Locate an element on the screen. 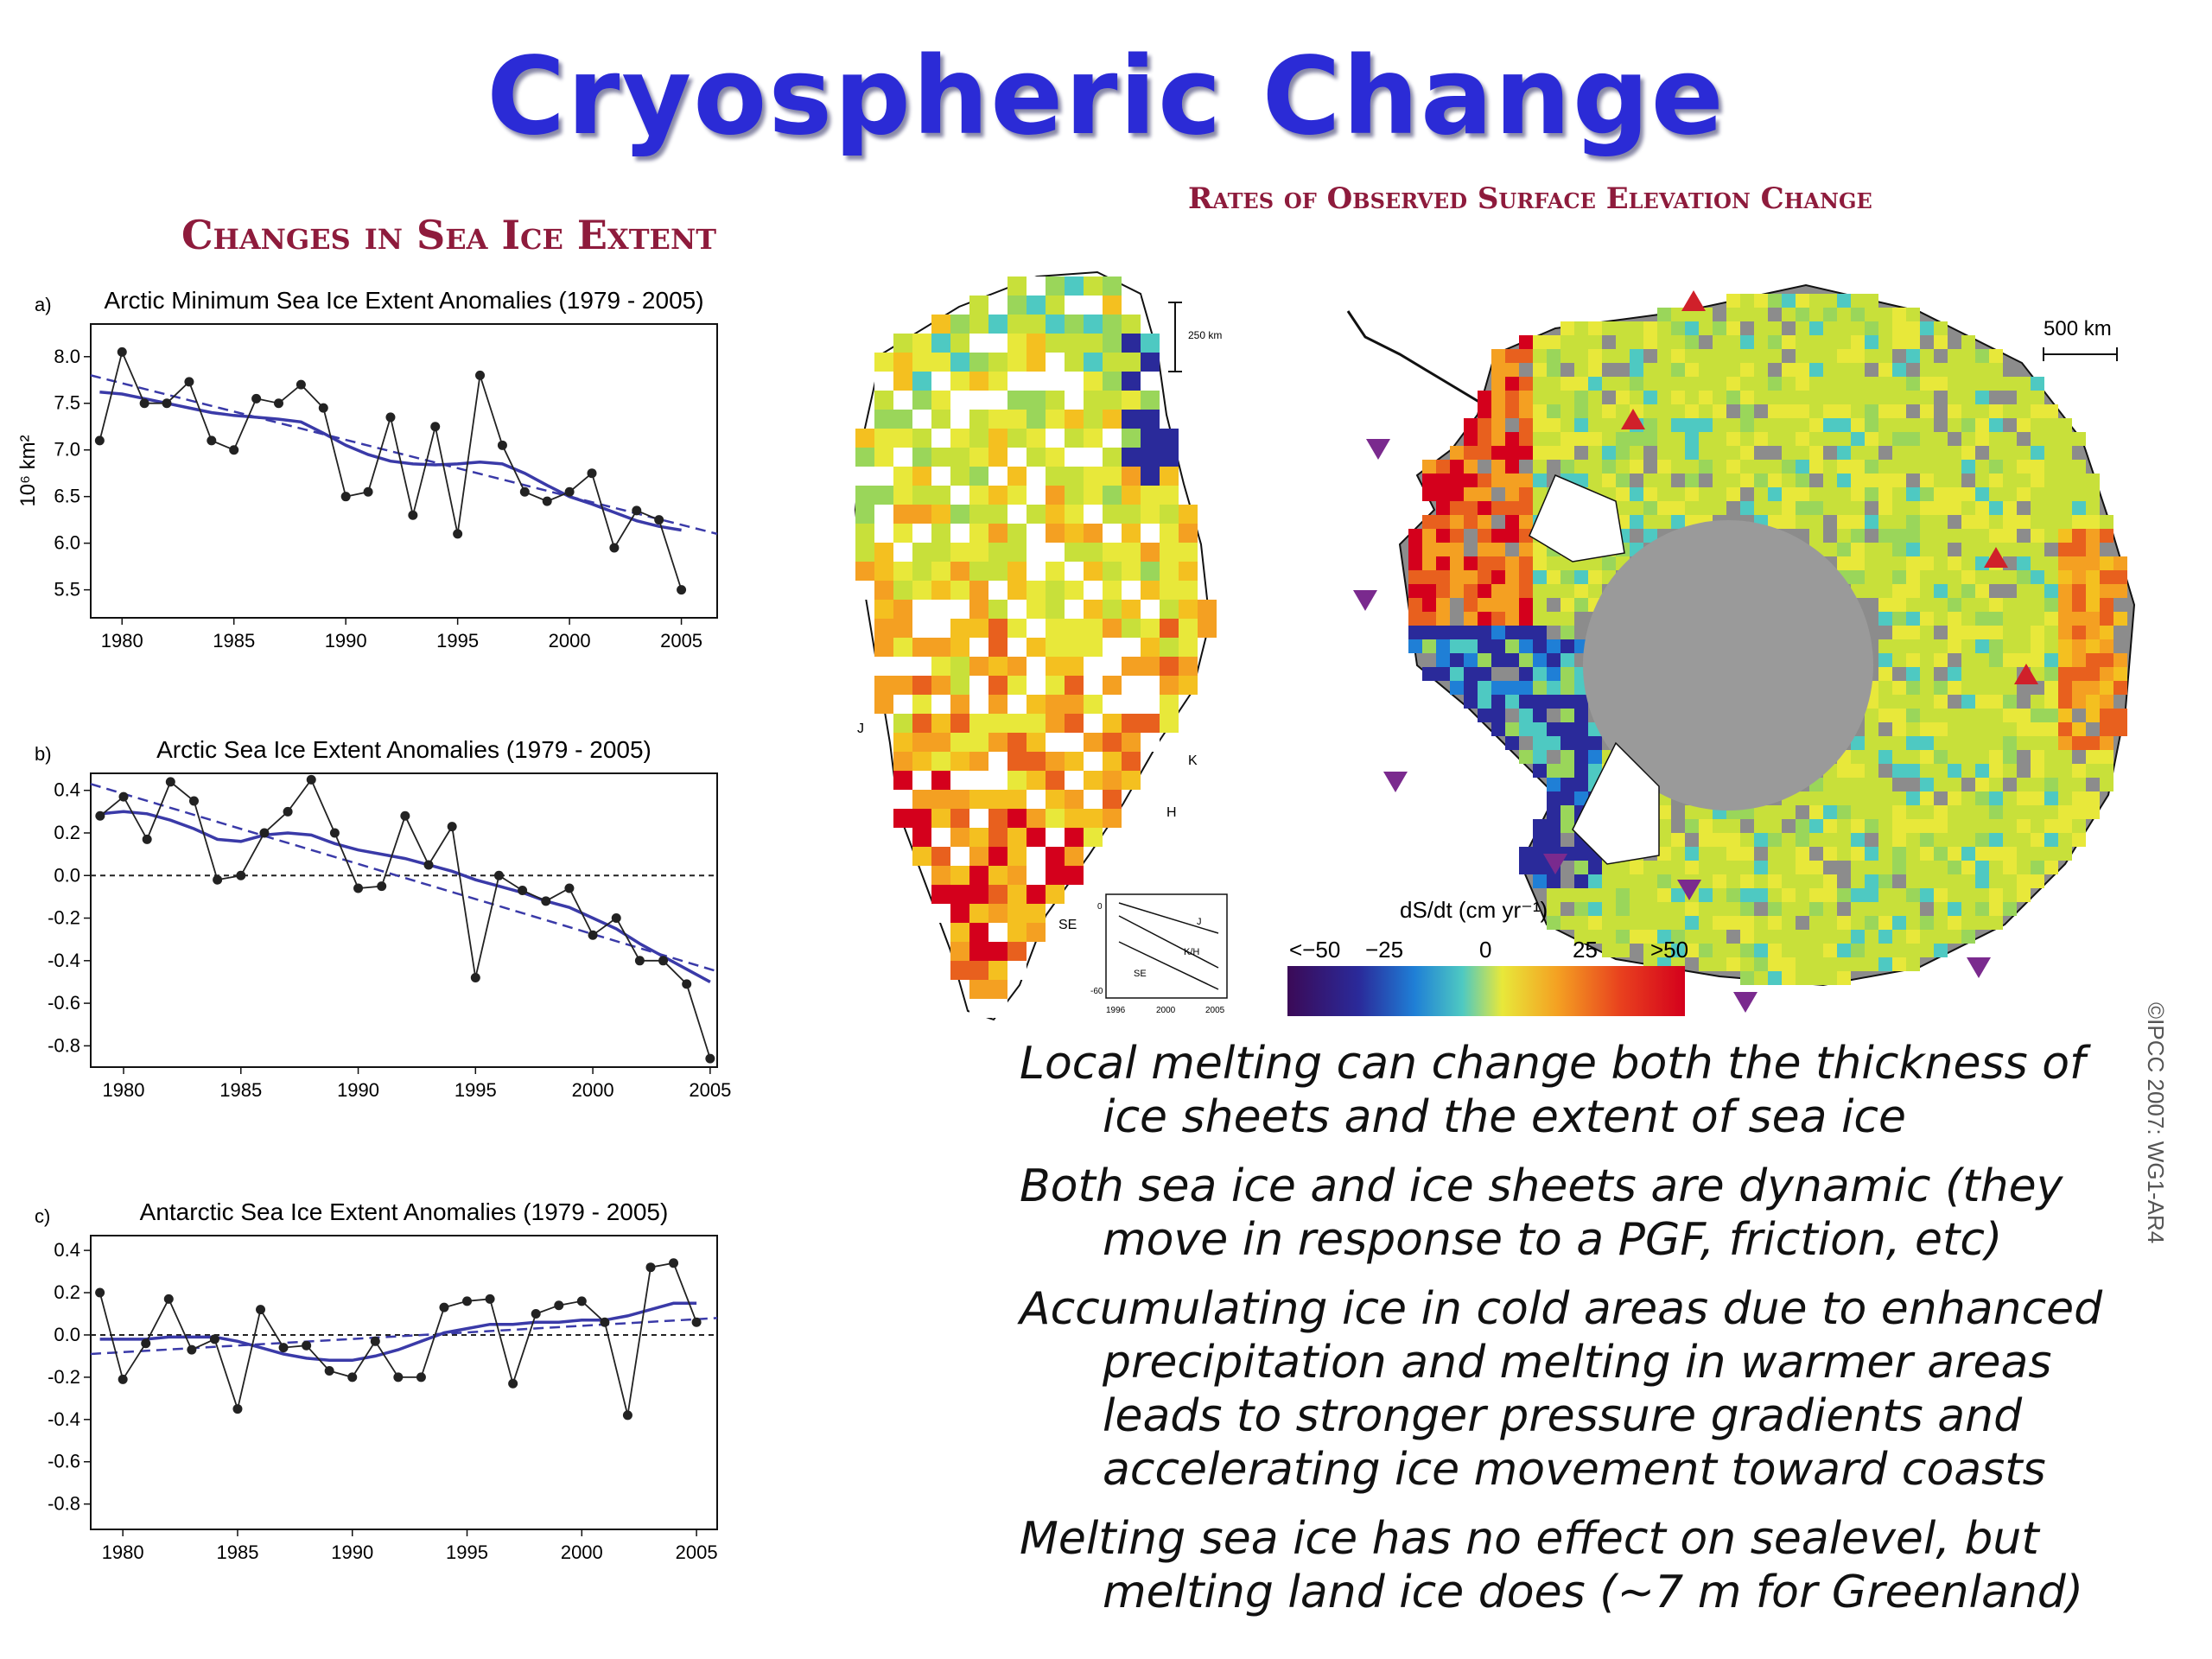  data-point-b-2004 is located at coordinates (687, 984).